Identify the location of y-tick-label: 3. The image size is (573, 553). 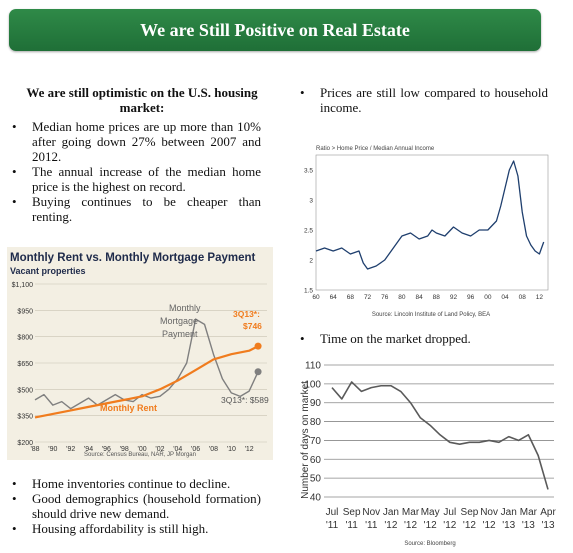
(311, 201).